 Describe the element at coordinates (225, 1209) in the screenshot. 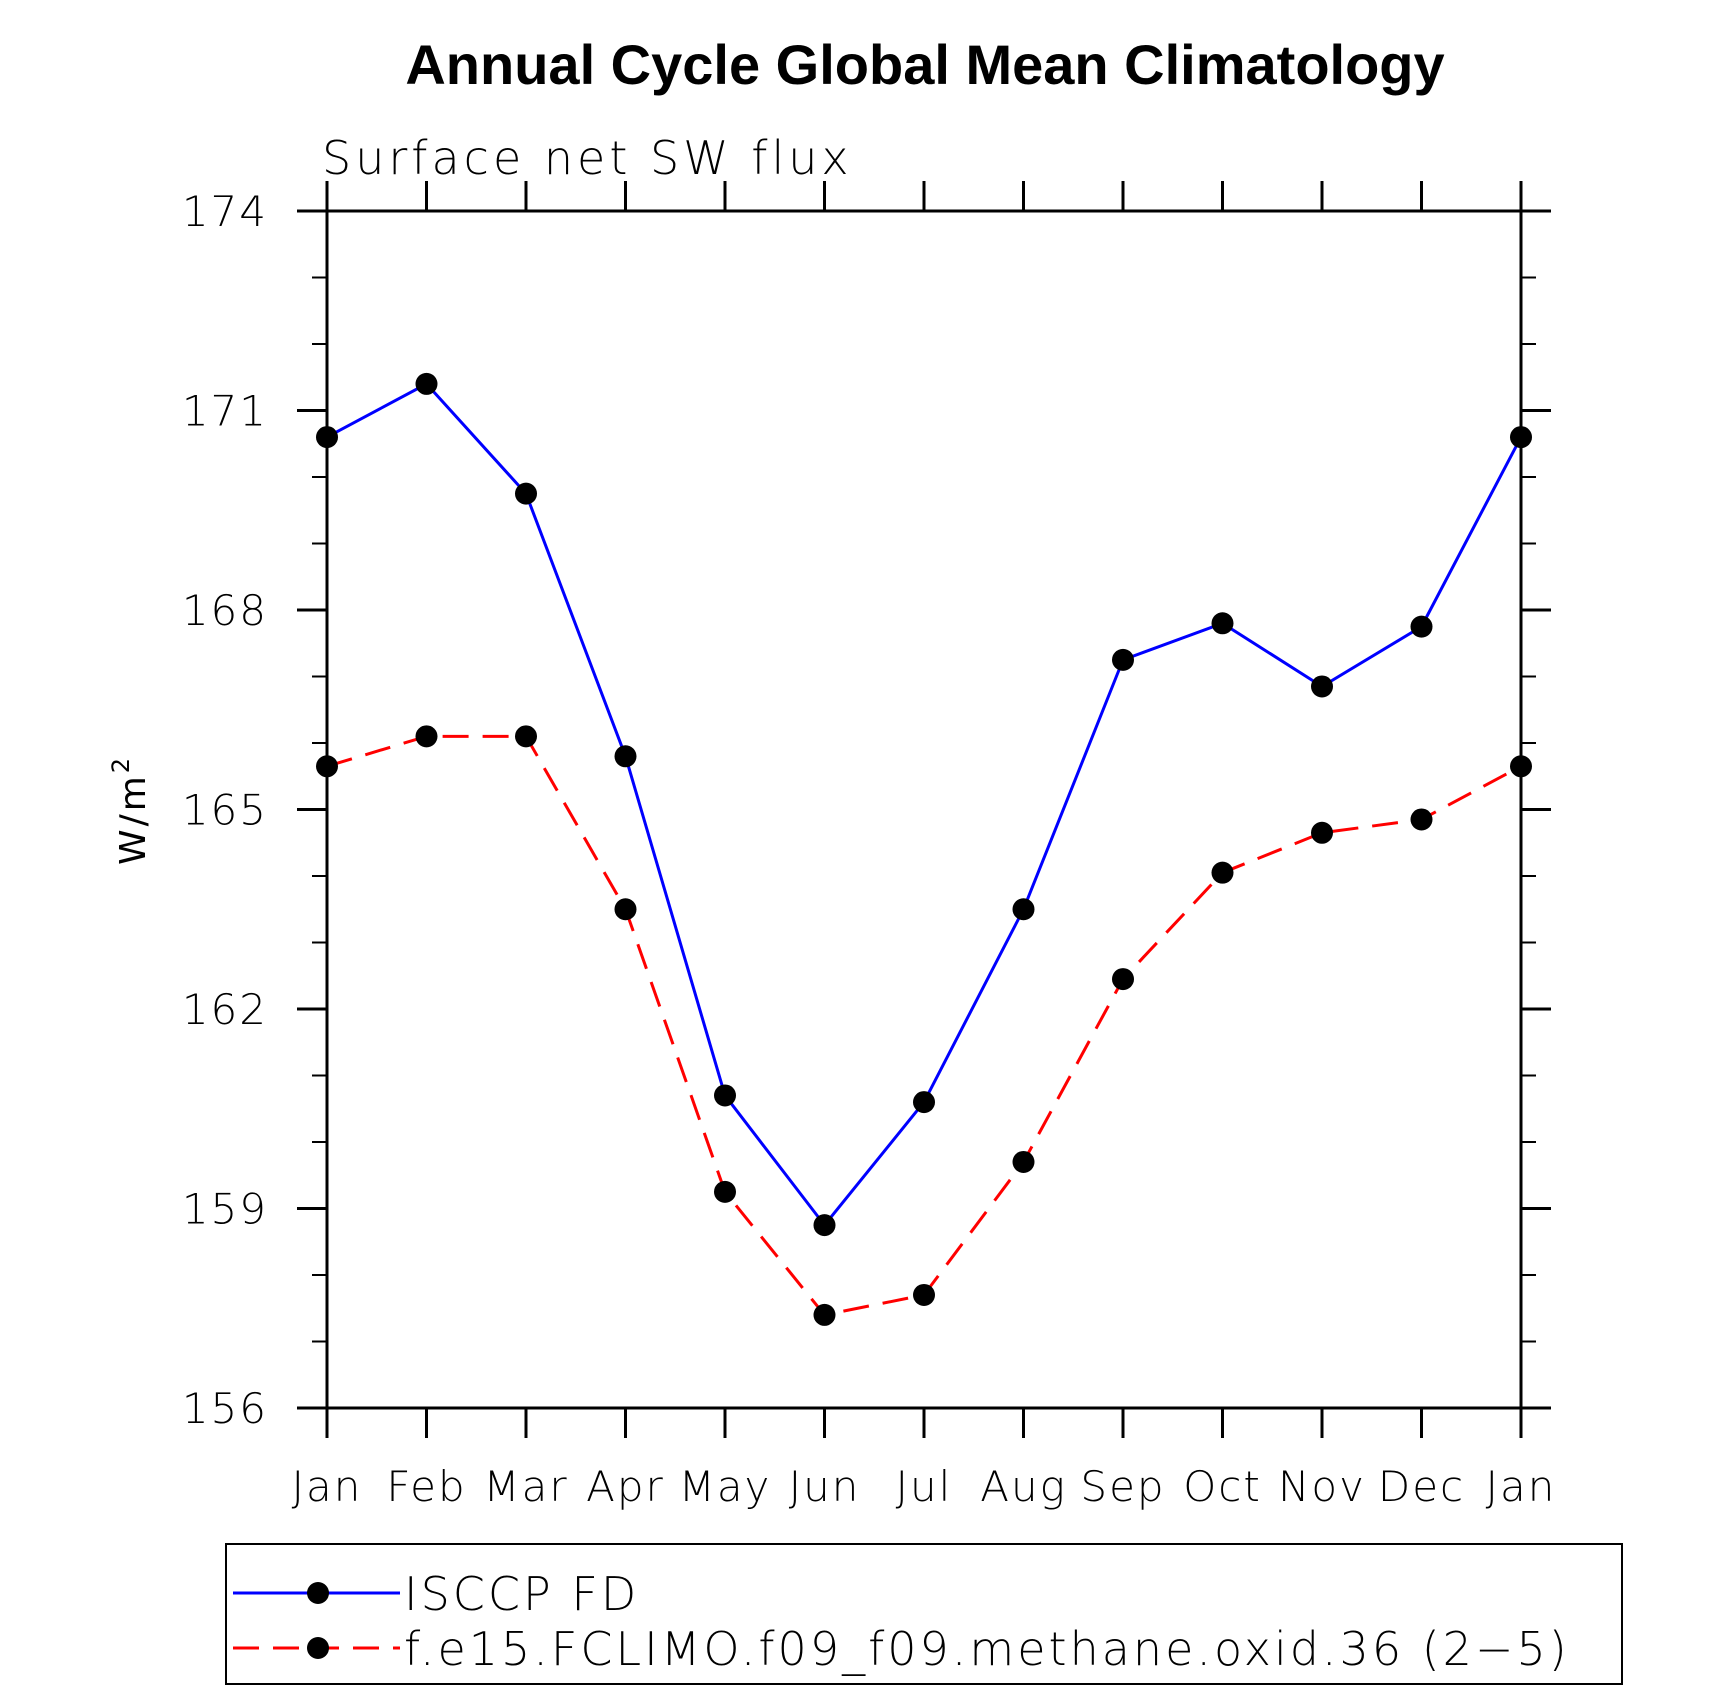

I see `y-tick-label: 159` at that location.